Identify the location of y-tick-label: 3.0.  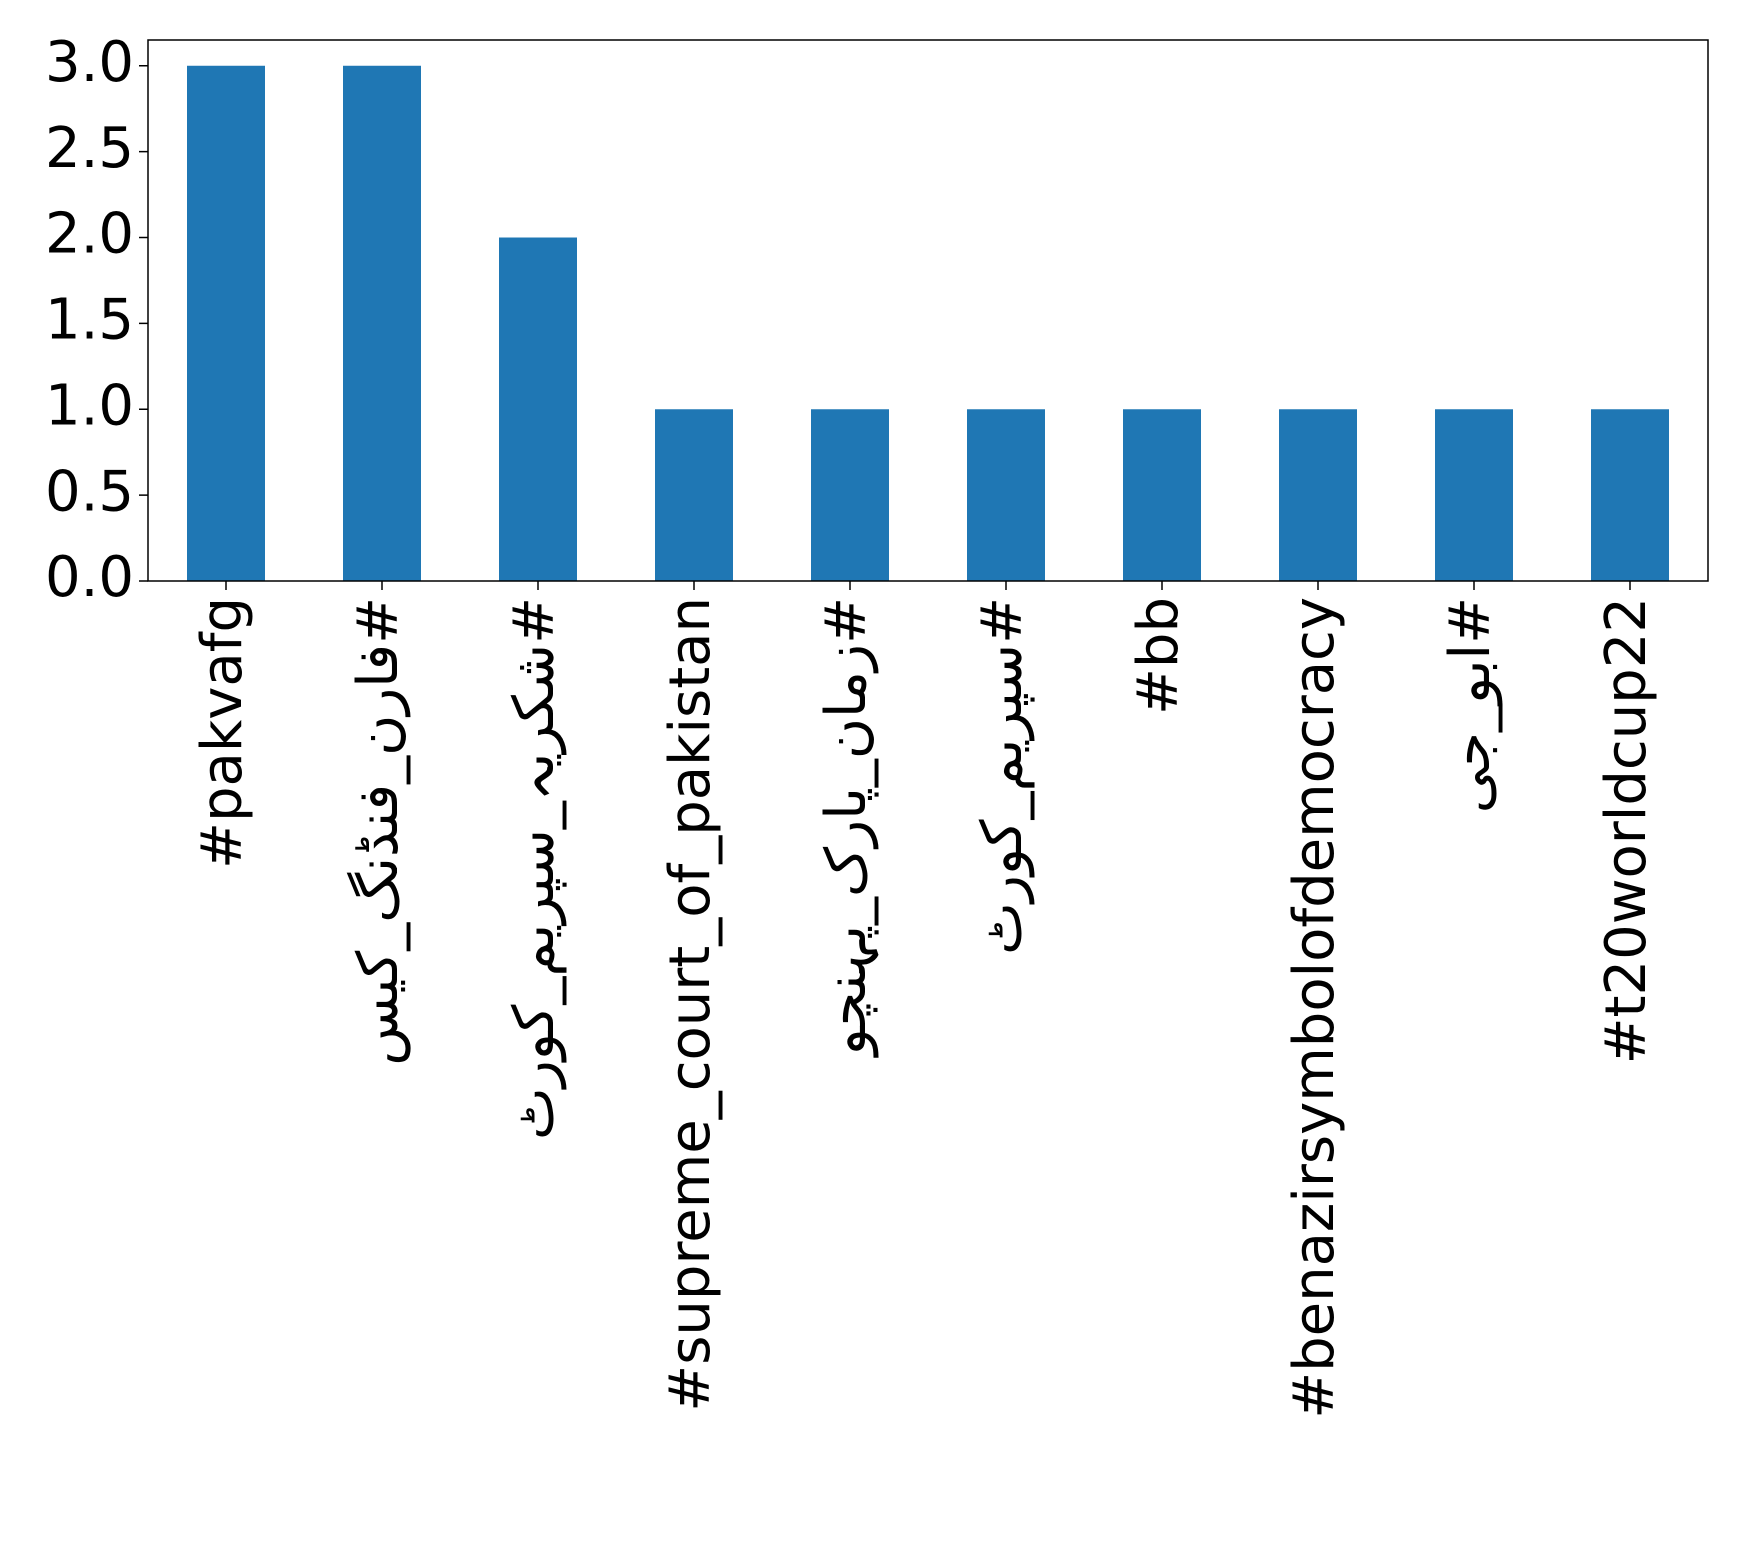
(89, 62).